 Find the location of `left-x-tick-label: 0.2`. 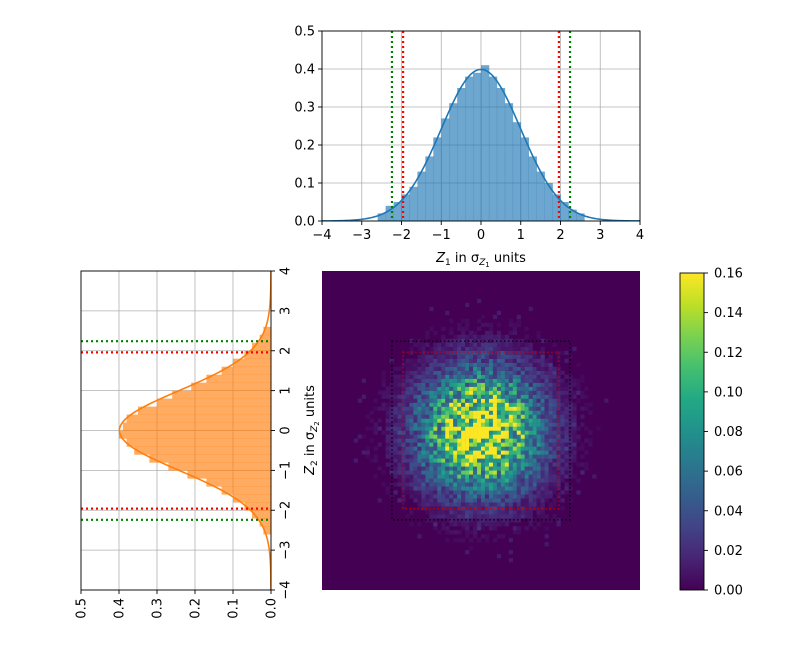

left-x-tick-label: 0.2 is located at coordinates (196, 608).